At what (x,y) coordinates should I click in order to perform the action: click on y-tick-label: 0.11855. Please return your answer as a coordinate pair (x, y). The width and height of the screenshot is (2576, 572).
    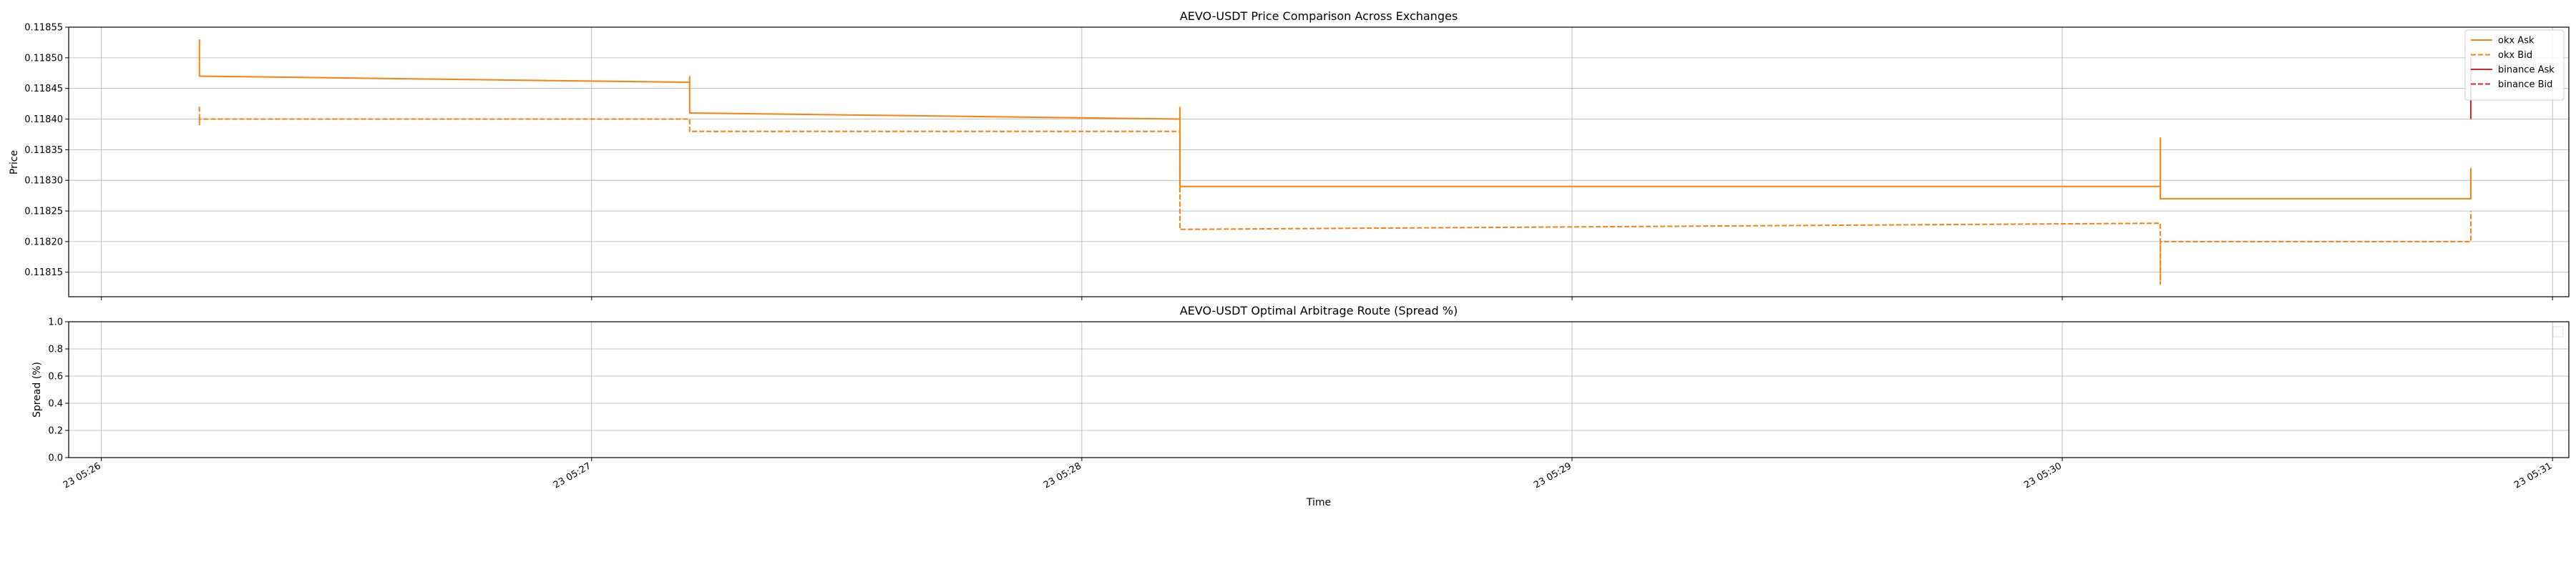
    Looking at the image, I should click on (43, 28).